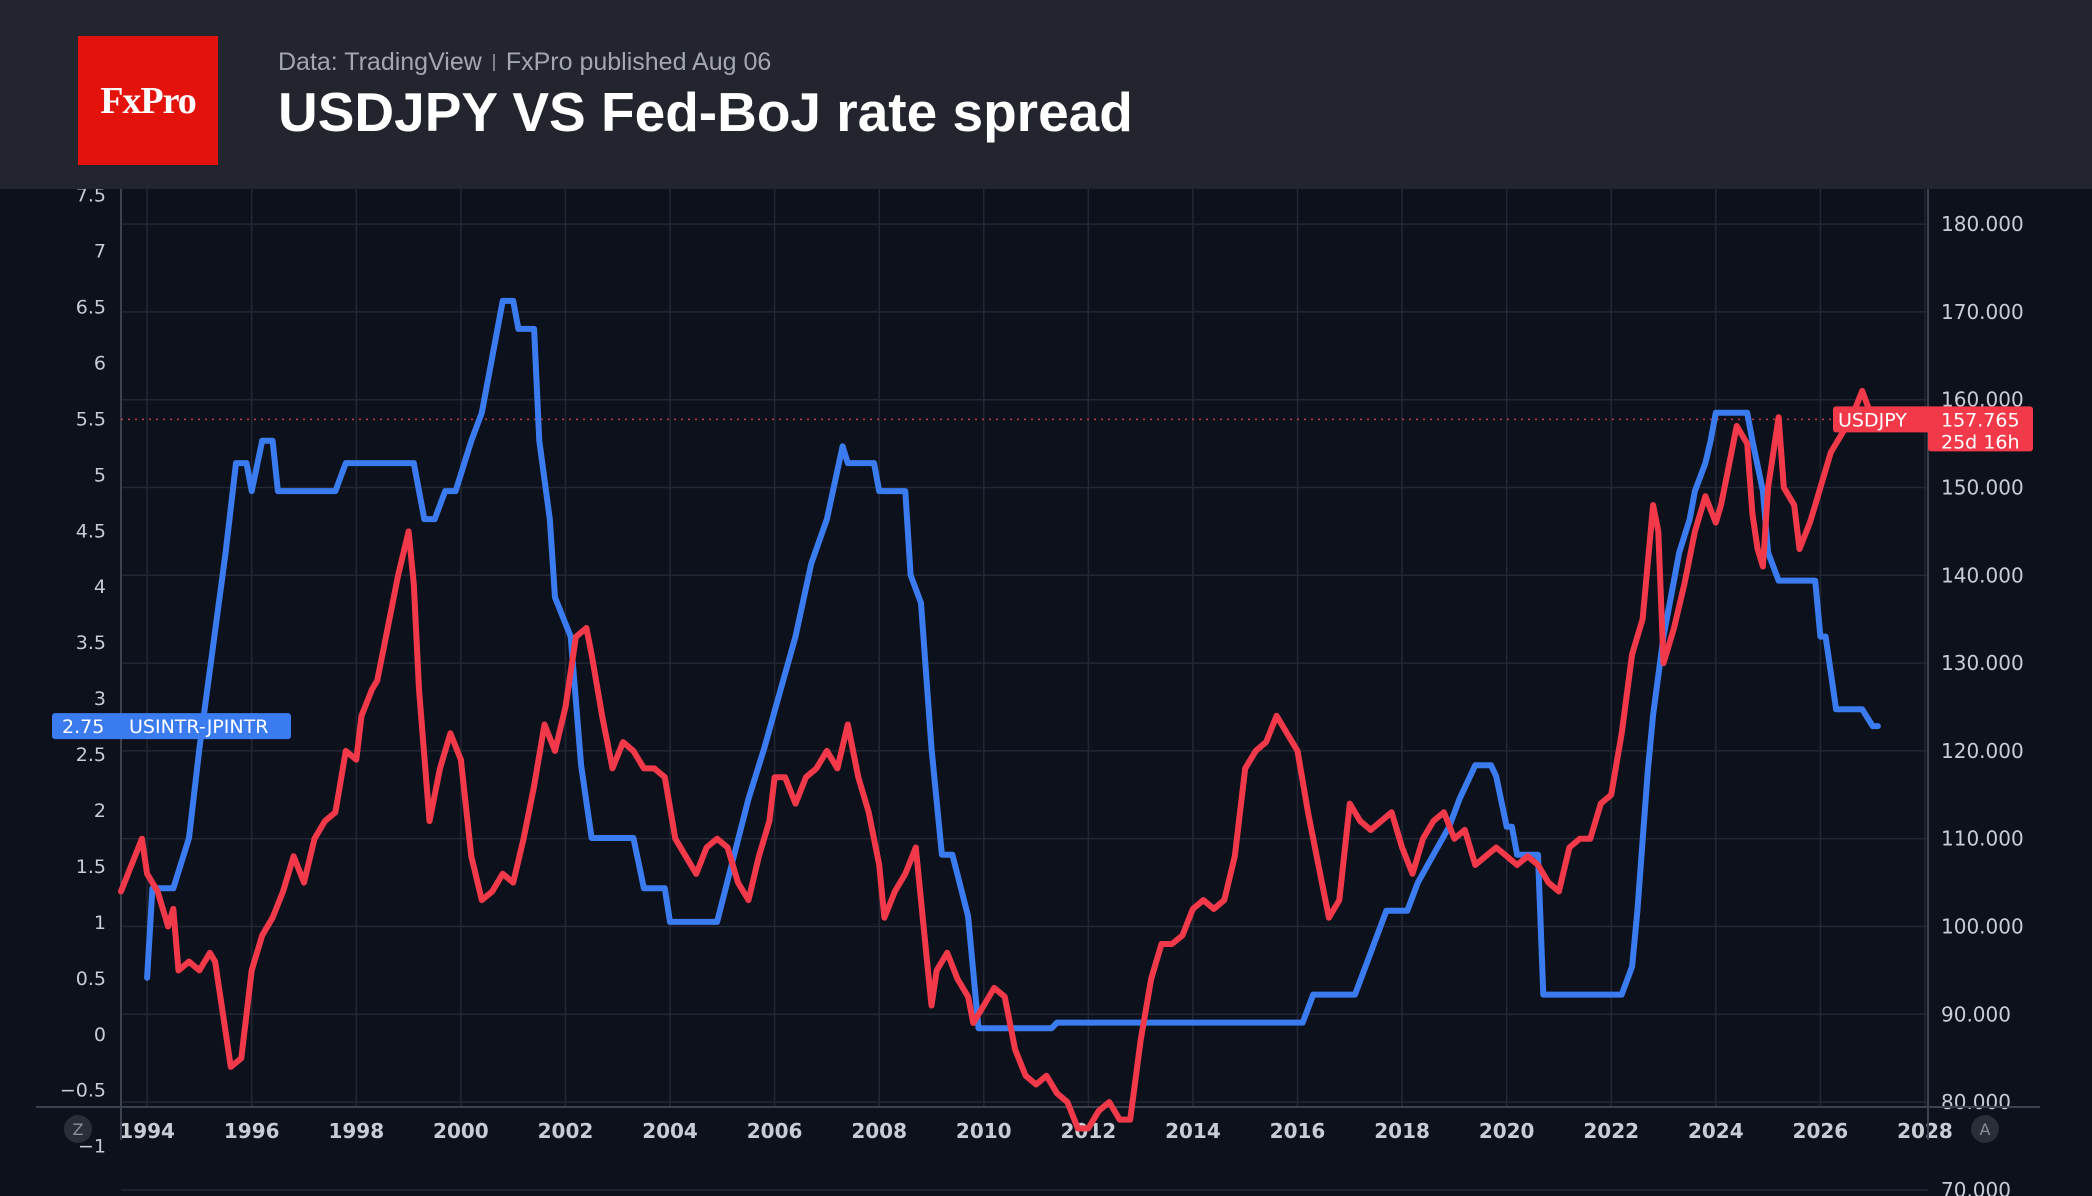  What do you see at coordinates (775, 1131) in the screenshot?
I see `x-tick-2006: 2006` at bounding box center [775, 1131].